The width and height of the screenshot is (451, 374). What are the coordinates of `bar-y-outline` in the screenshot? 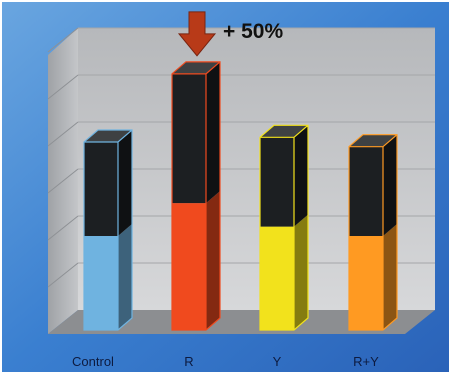 It's located at (284, 227).